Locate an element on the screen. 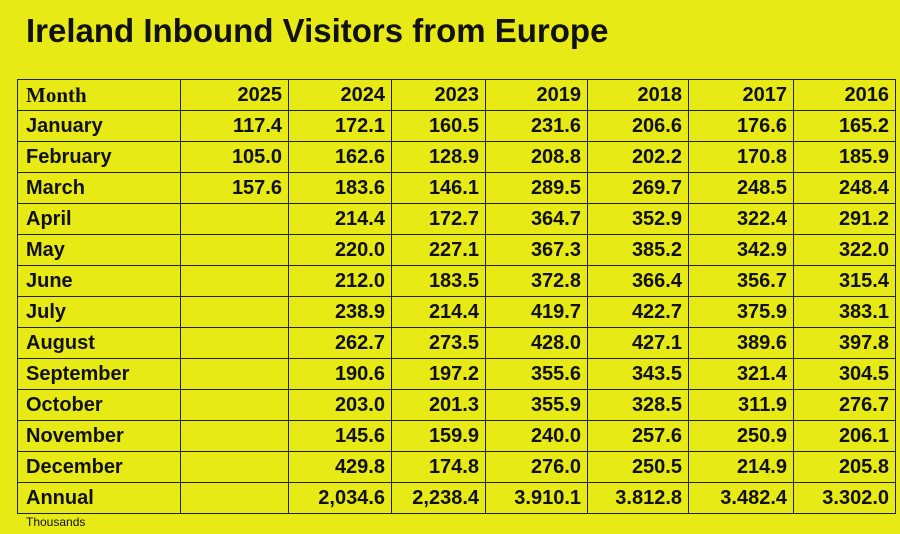  table-cell: 250.5 is located at coordinates (638, 467).